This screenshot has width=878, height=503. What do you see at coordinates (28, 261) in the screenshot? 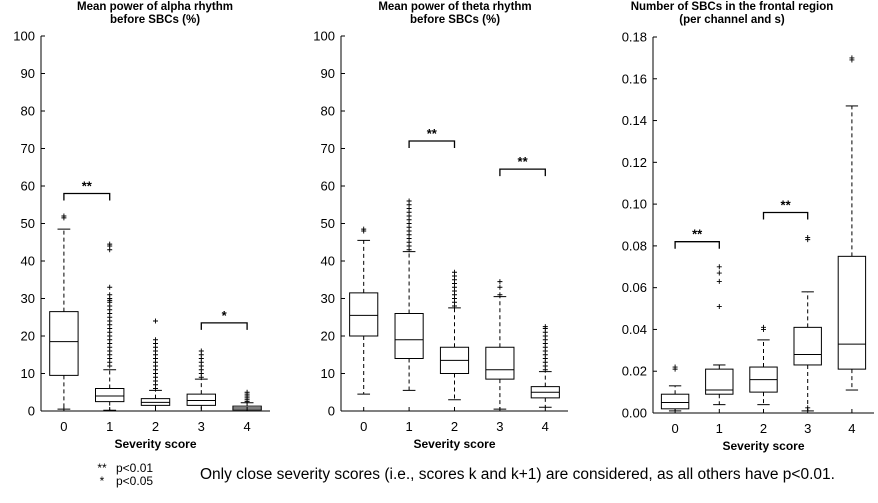
I see `y-tick-label: 40` at bounding box center [28, 261].